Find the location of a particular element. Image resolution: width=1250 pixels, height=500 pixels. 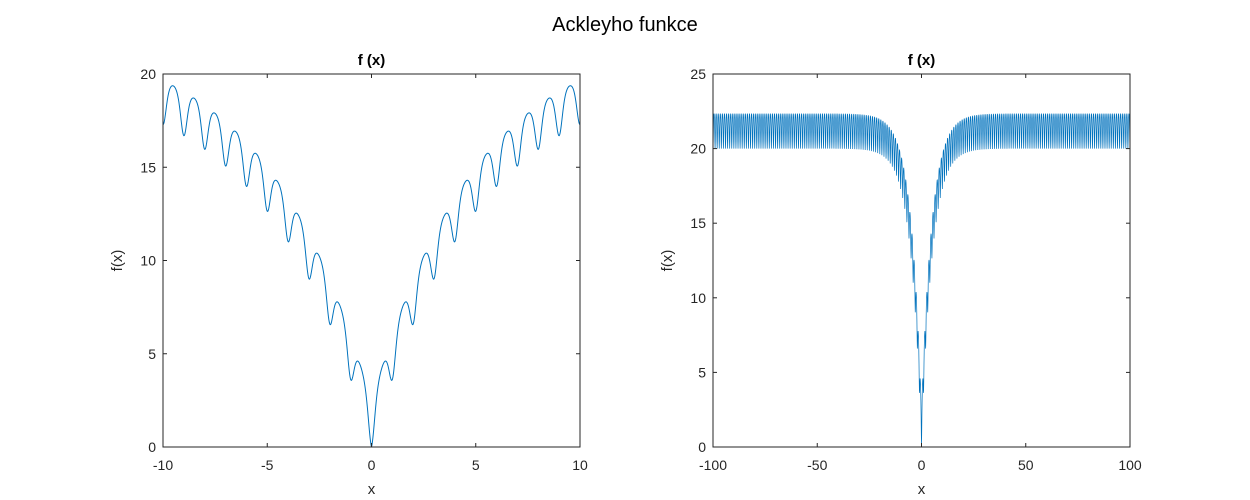

x-tick-label: -5 is located at coordinates (267, 465).